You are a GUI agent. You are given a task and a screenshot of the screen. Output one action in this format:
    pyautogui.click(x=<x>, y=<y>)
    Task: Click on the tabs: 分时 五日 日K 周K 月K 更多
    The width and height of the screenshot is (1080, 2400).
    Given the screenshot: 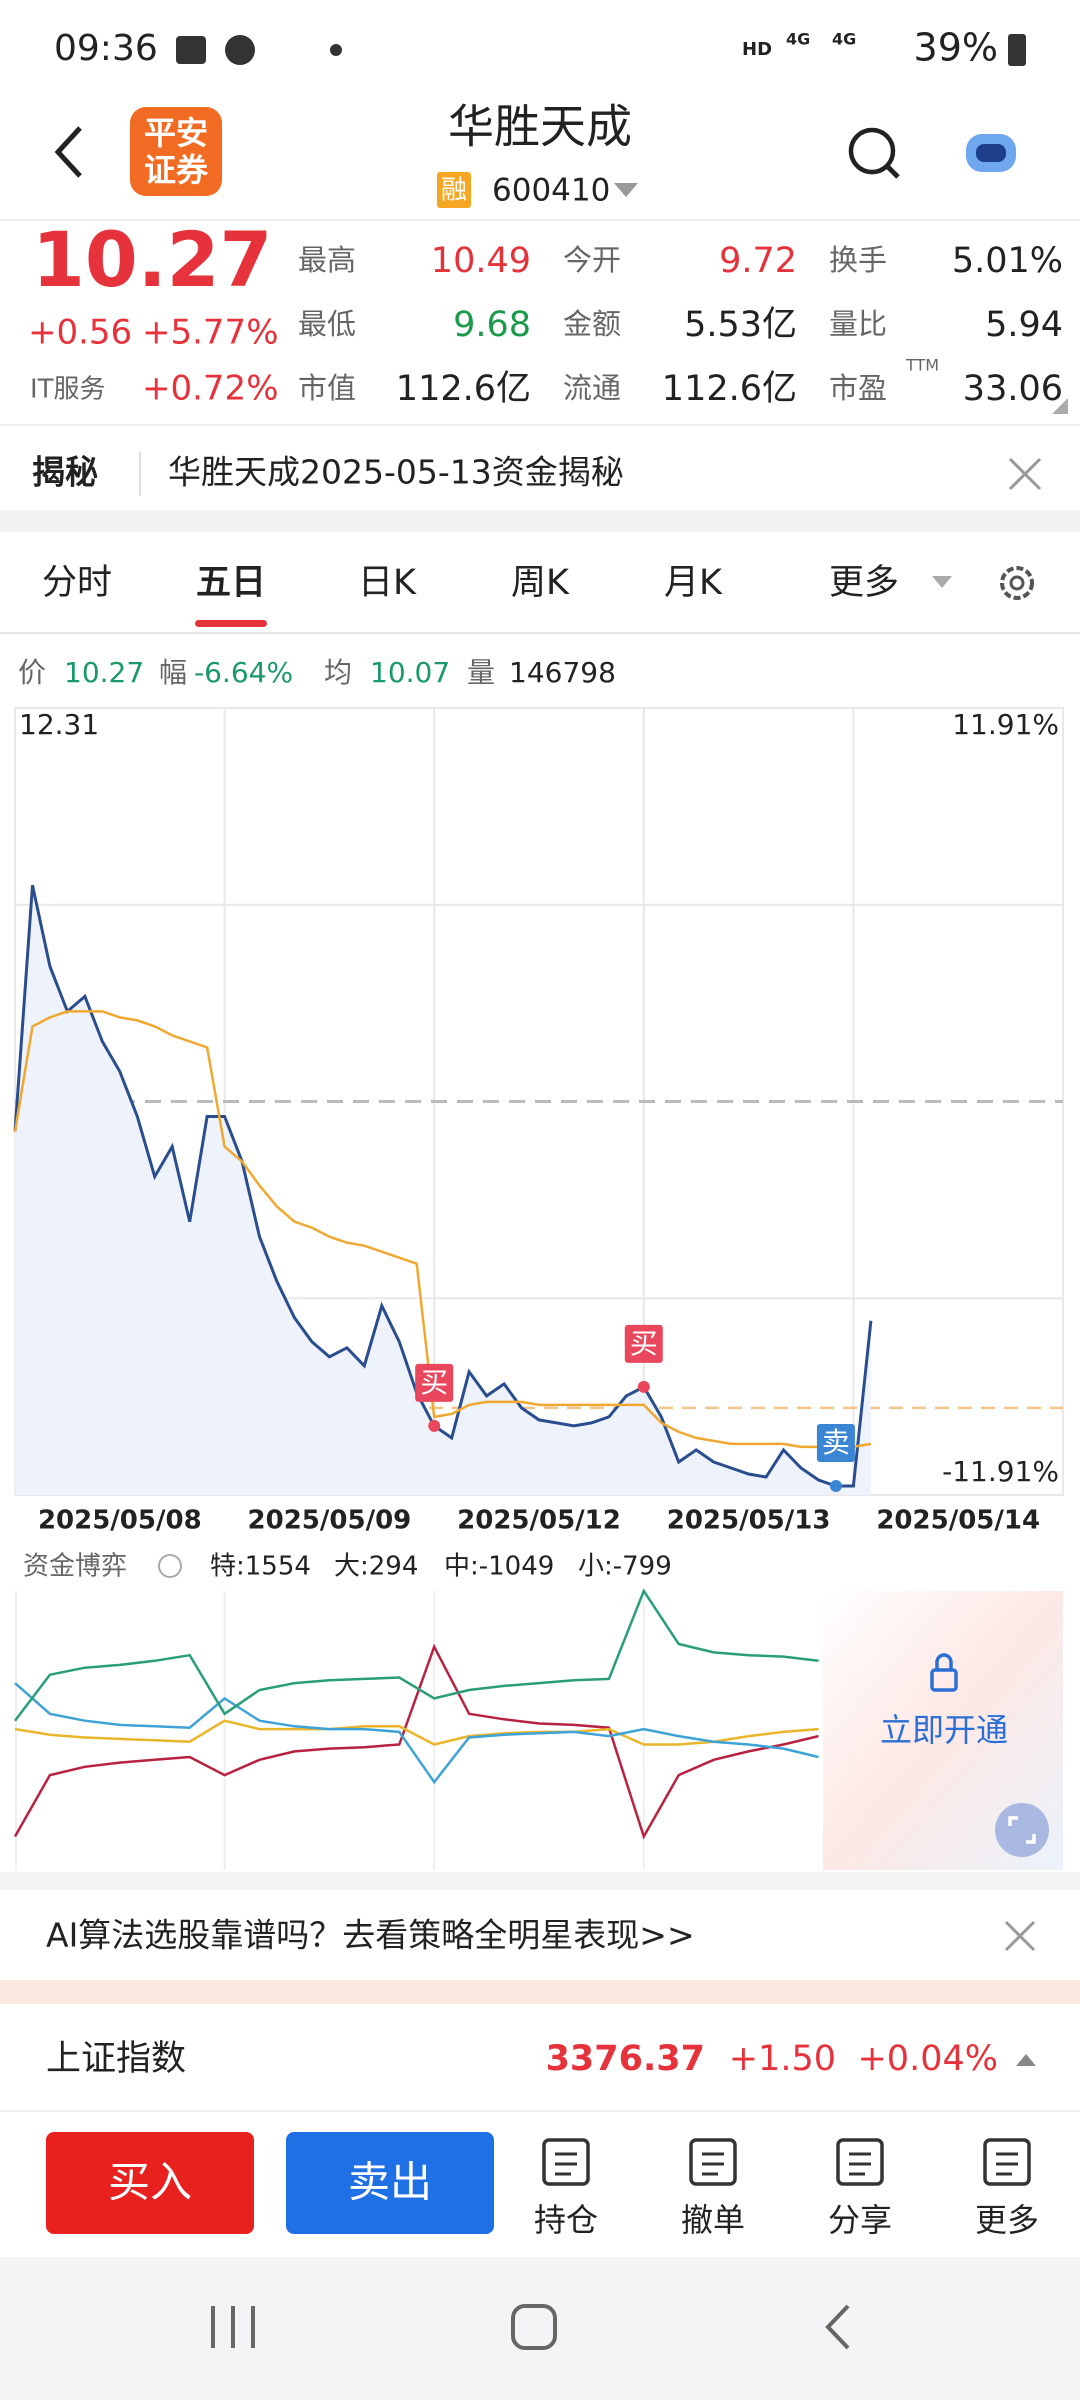 What is the action you would take?
    pyautogui.click(x=470, y=595)
    